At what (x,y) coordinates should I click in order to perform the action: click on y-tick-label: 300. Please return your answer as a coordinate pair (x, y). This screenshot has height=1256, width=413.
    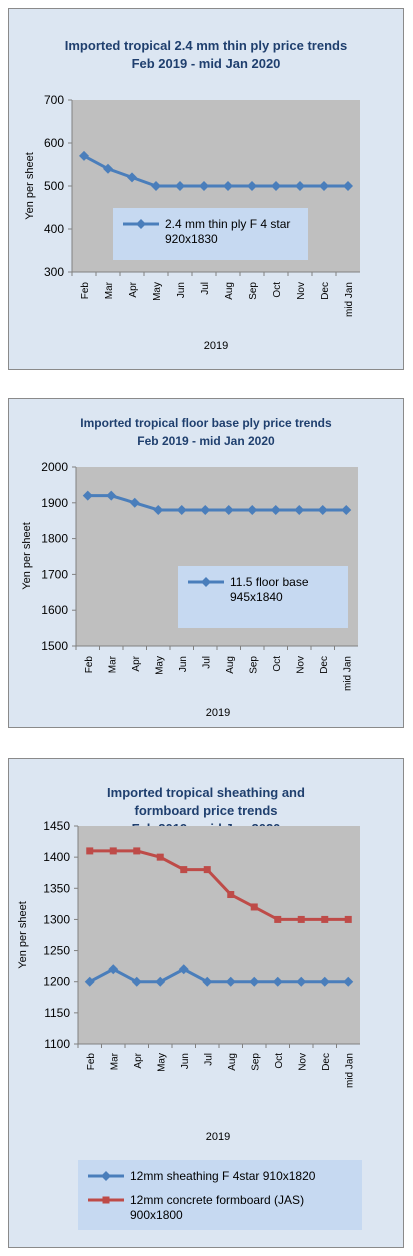
    Looking at the image, I should click on (54, 272).